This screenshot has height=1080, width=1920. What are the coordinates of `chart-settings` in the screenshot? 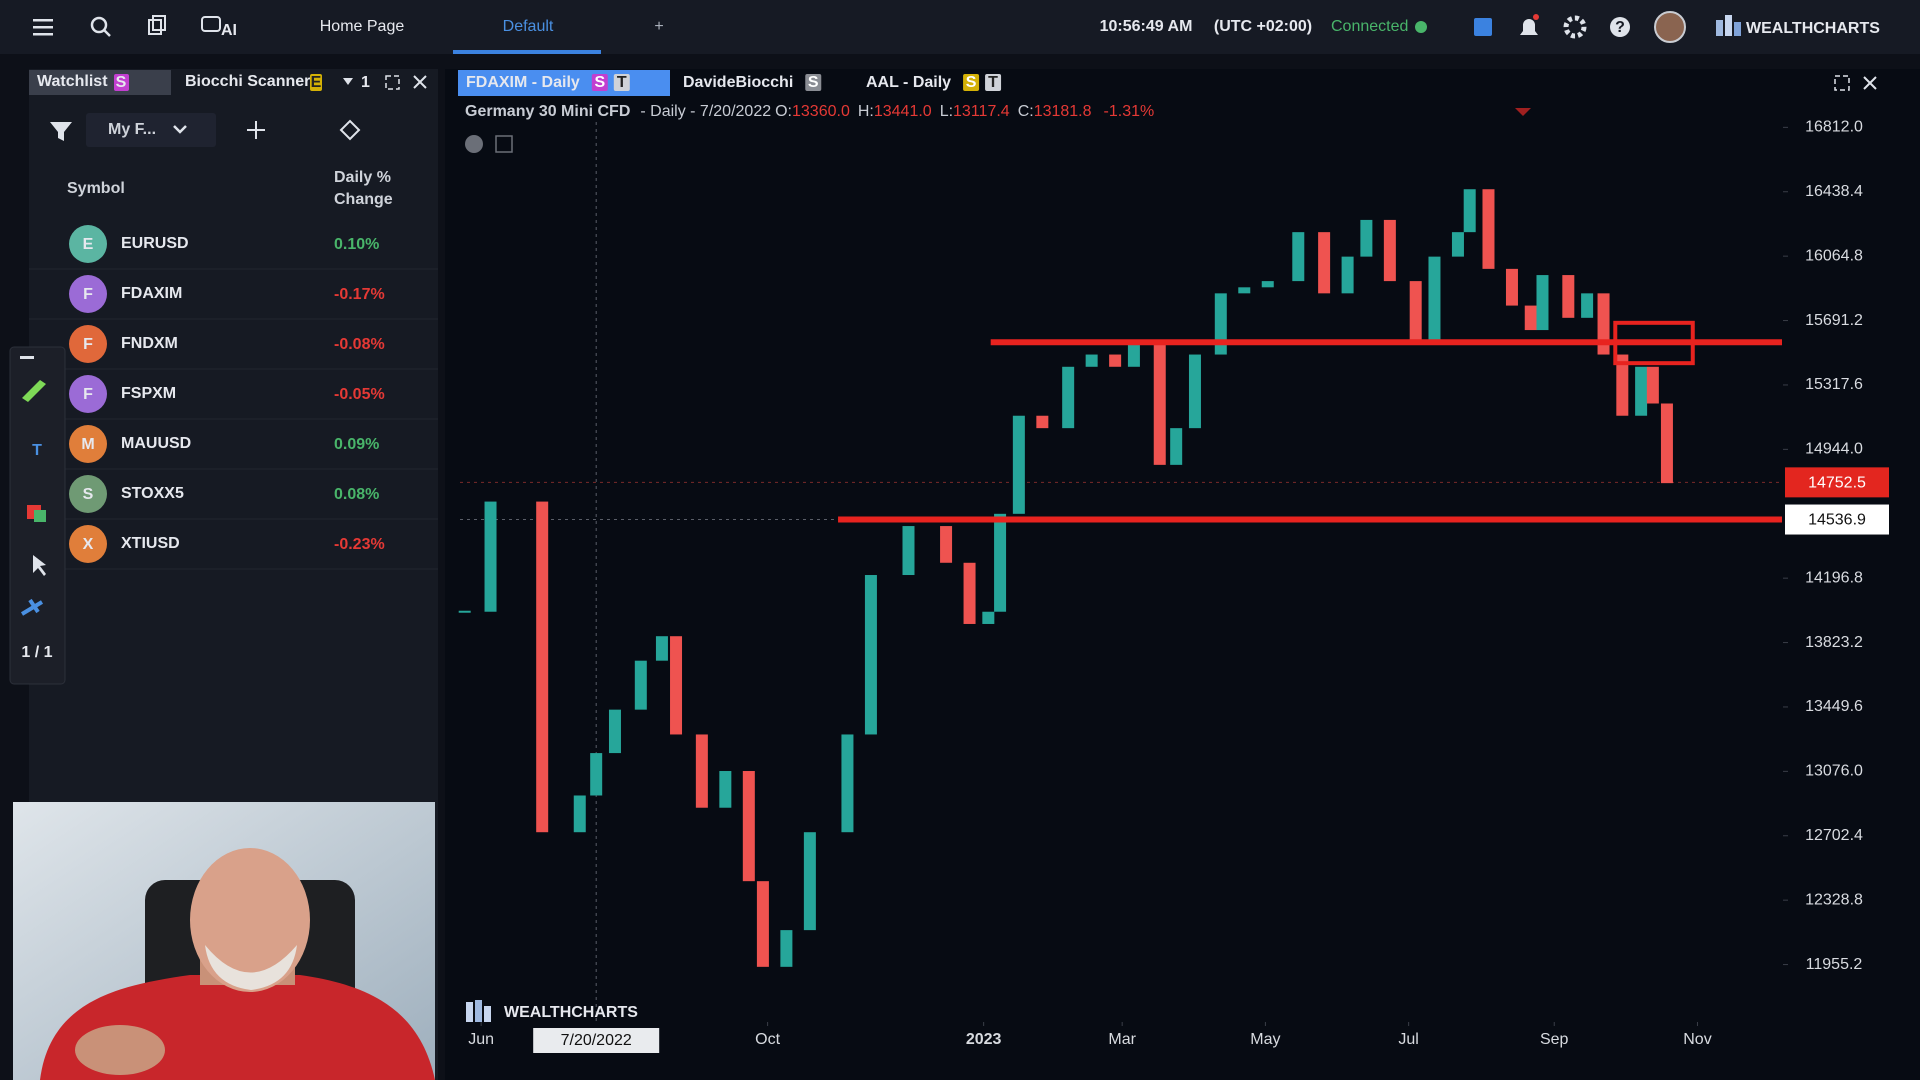 It's located at (474, 144).